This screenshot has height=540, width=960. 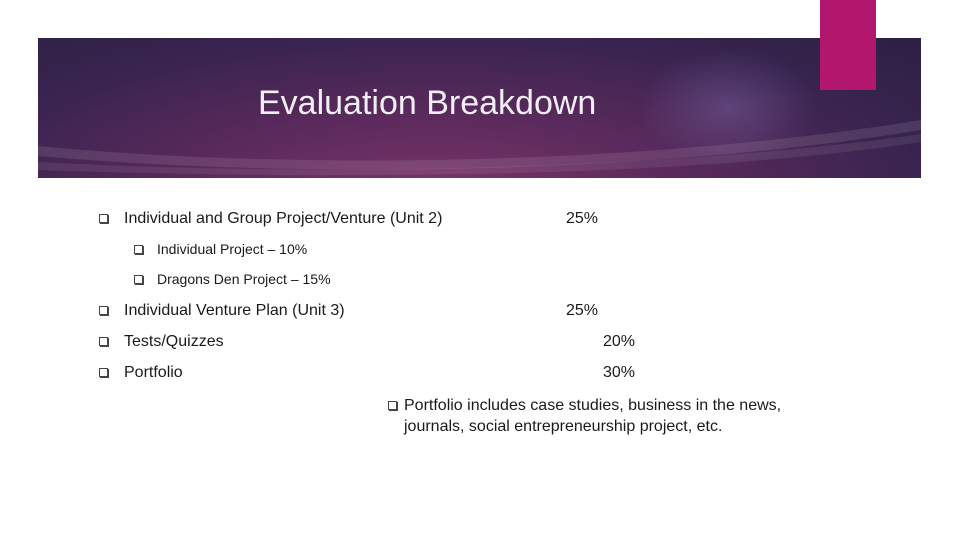 I want to click on item-venture-plan-percent: 25%, so click(x=582, y=310).